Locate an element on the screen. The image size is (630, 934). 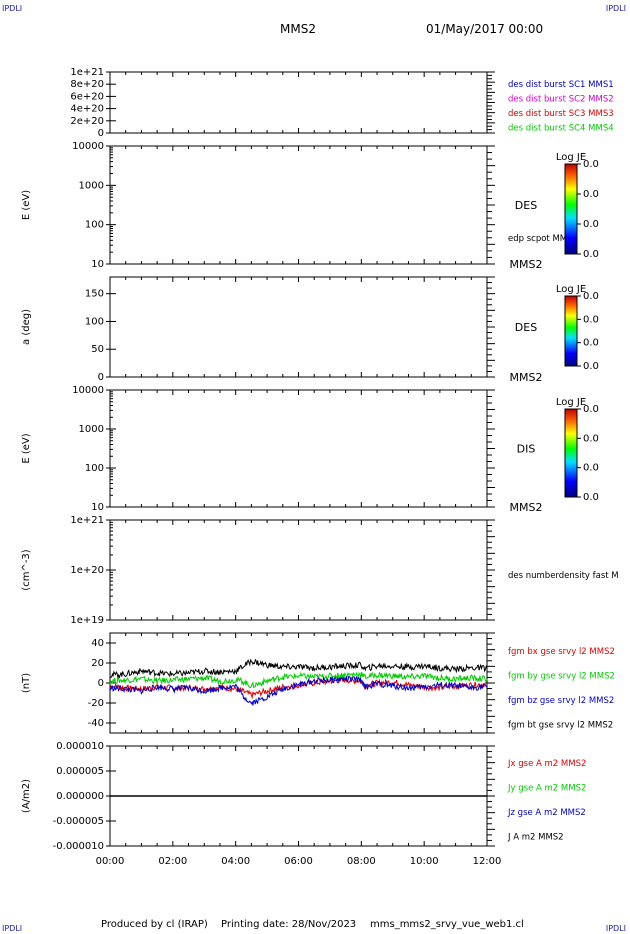
x-tick-label: 00:00 is located at coordinates (110, 861).